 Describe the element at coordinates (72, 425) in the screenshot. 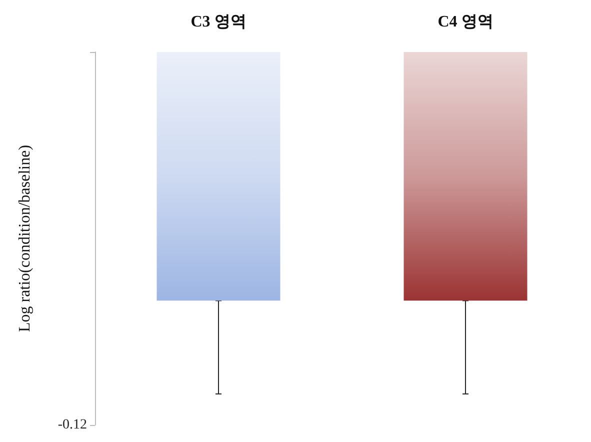

I see `y-tick-label: -0.12` at that location.